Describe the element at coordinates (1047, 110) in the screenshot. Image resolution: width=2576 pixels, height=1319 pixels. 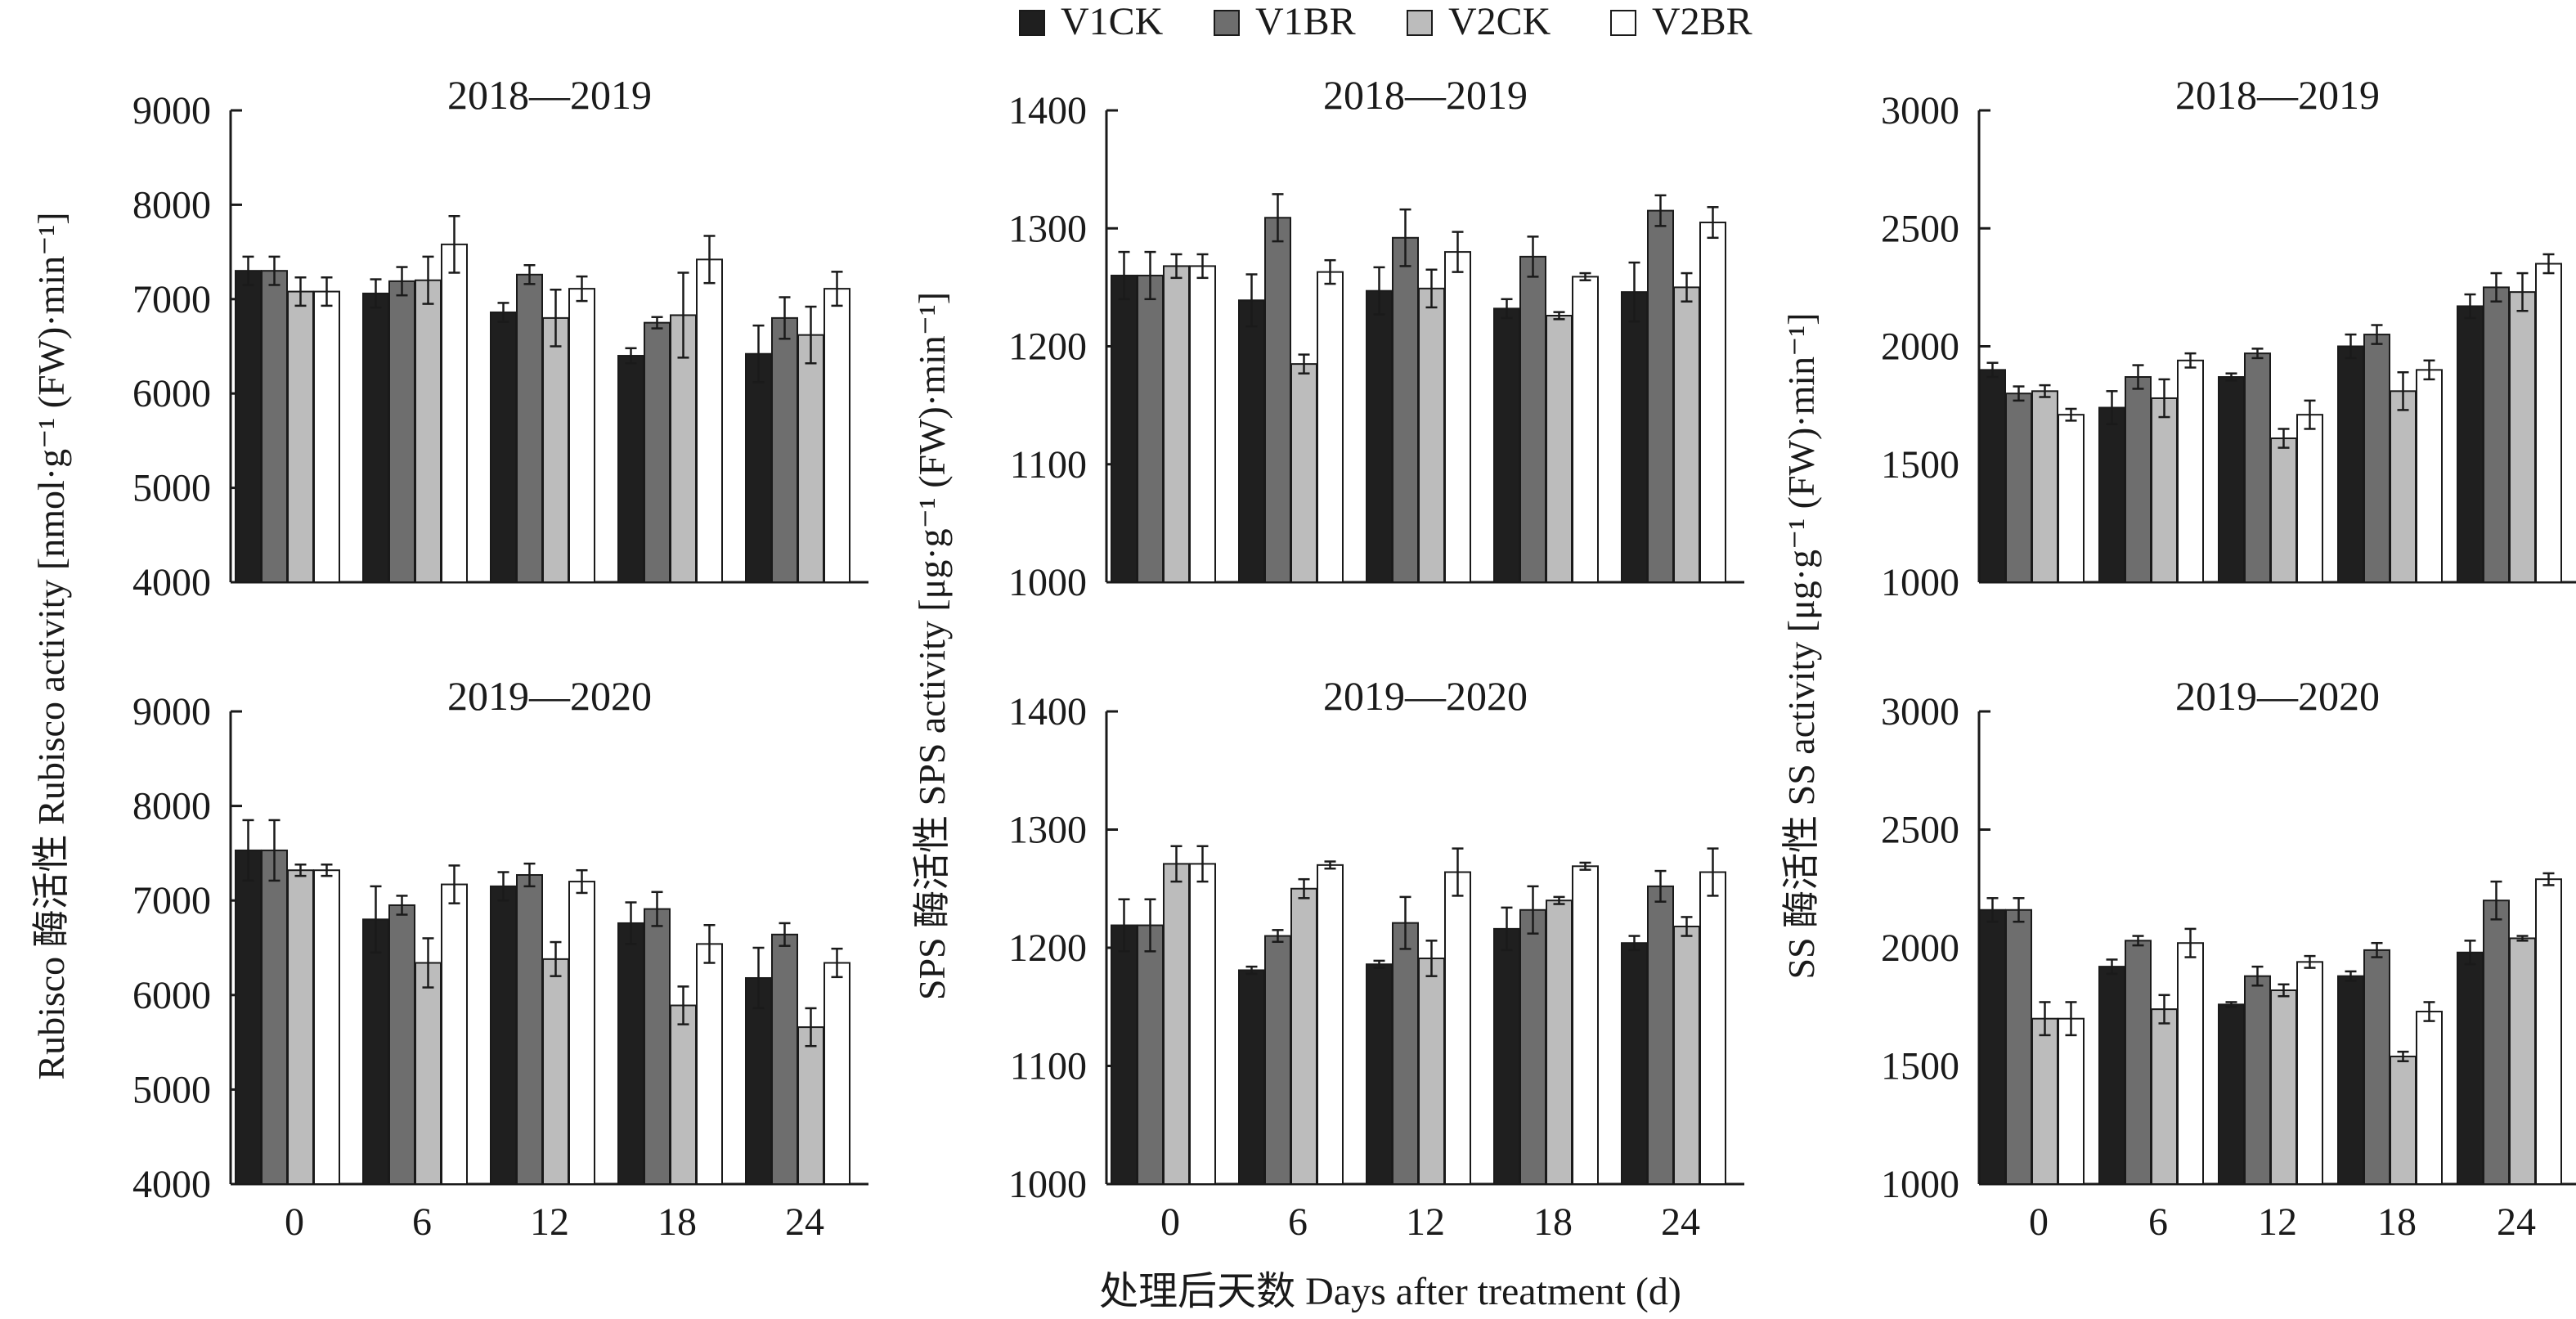
I see `y-tick-label: 1400` at that location.